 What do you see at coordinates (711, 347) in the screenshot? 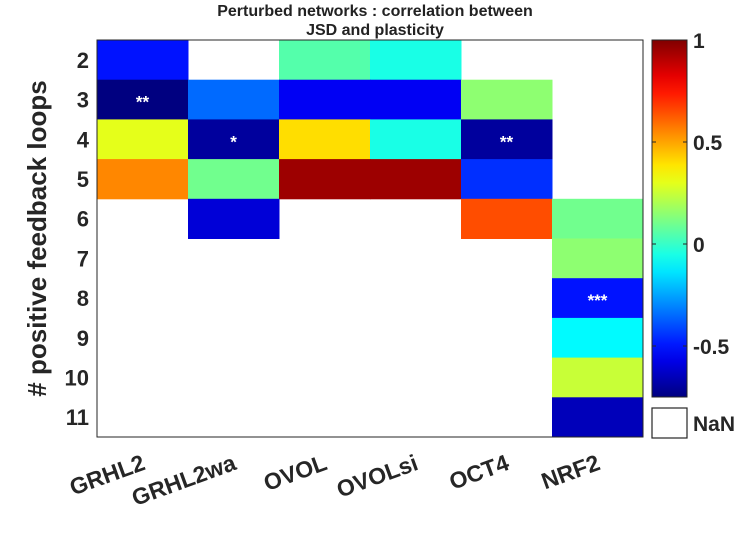
I see `colorbar-tick-label: -0.5` at bounding box center [711, 347].